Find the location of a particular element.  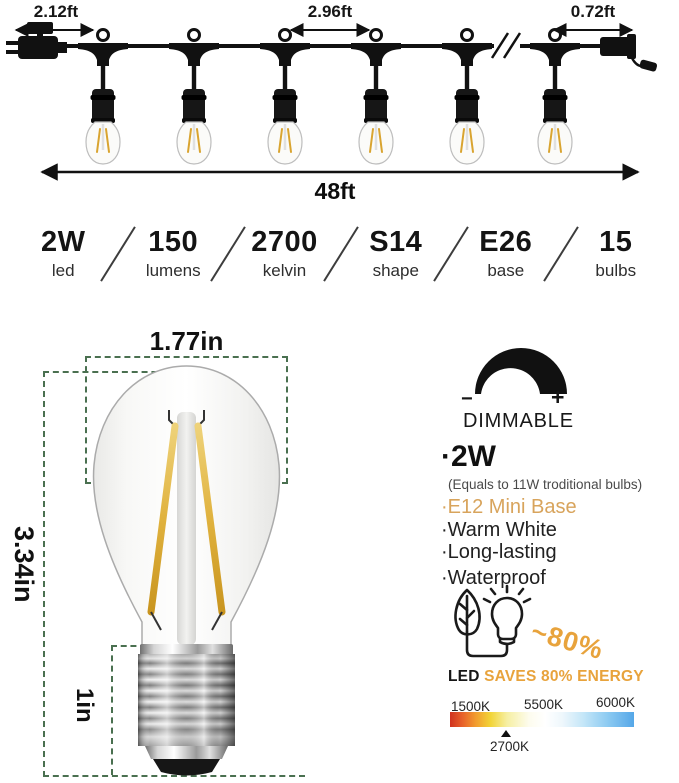

base-collar is located at coordinates (186, 650).